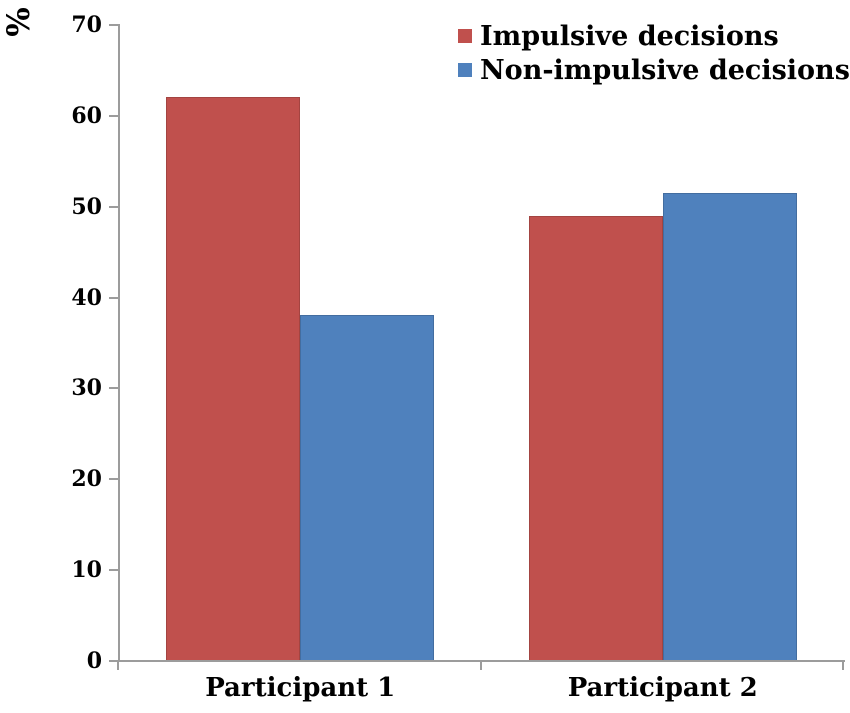 The height and width of the screenshot is (713, 850). I want to click on y-tick-label: 30, so click(86, 388).